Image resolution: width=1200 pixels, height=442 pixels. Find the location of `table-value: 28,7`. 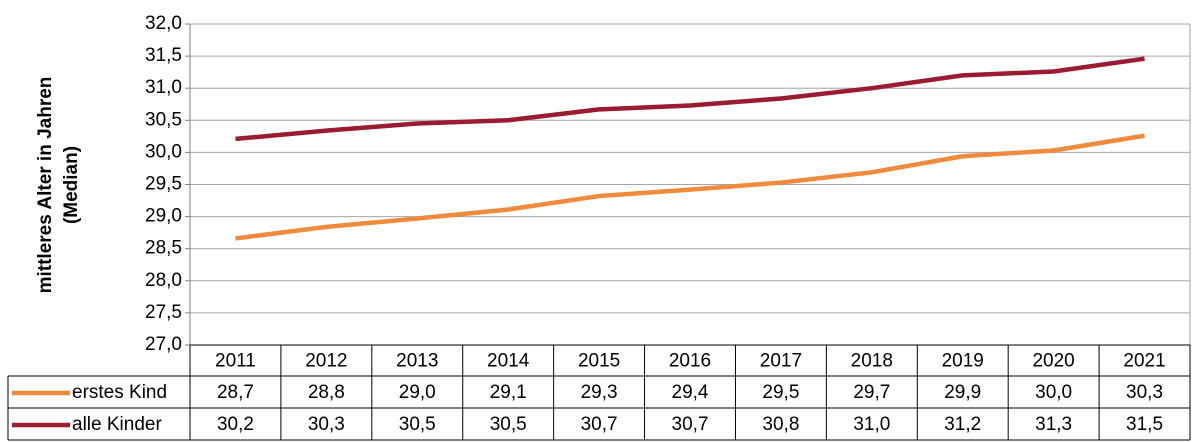

table-value: 28,7 is located at coordinates (235, 392).